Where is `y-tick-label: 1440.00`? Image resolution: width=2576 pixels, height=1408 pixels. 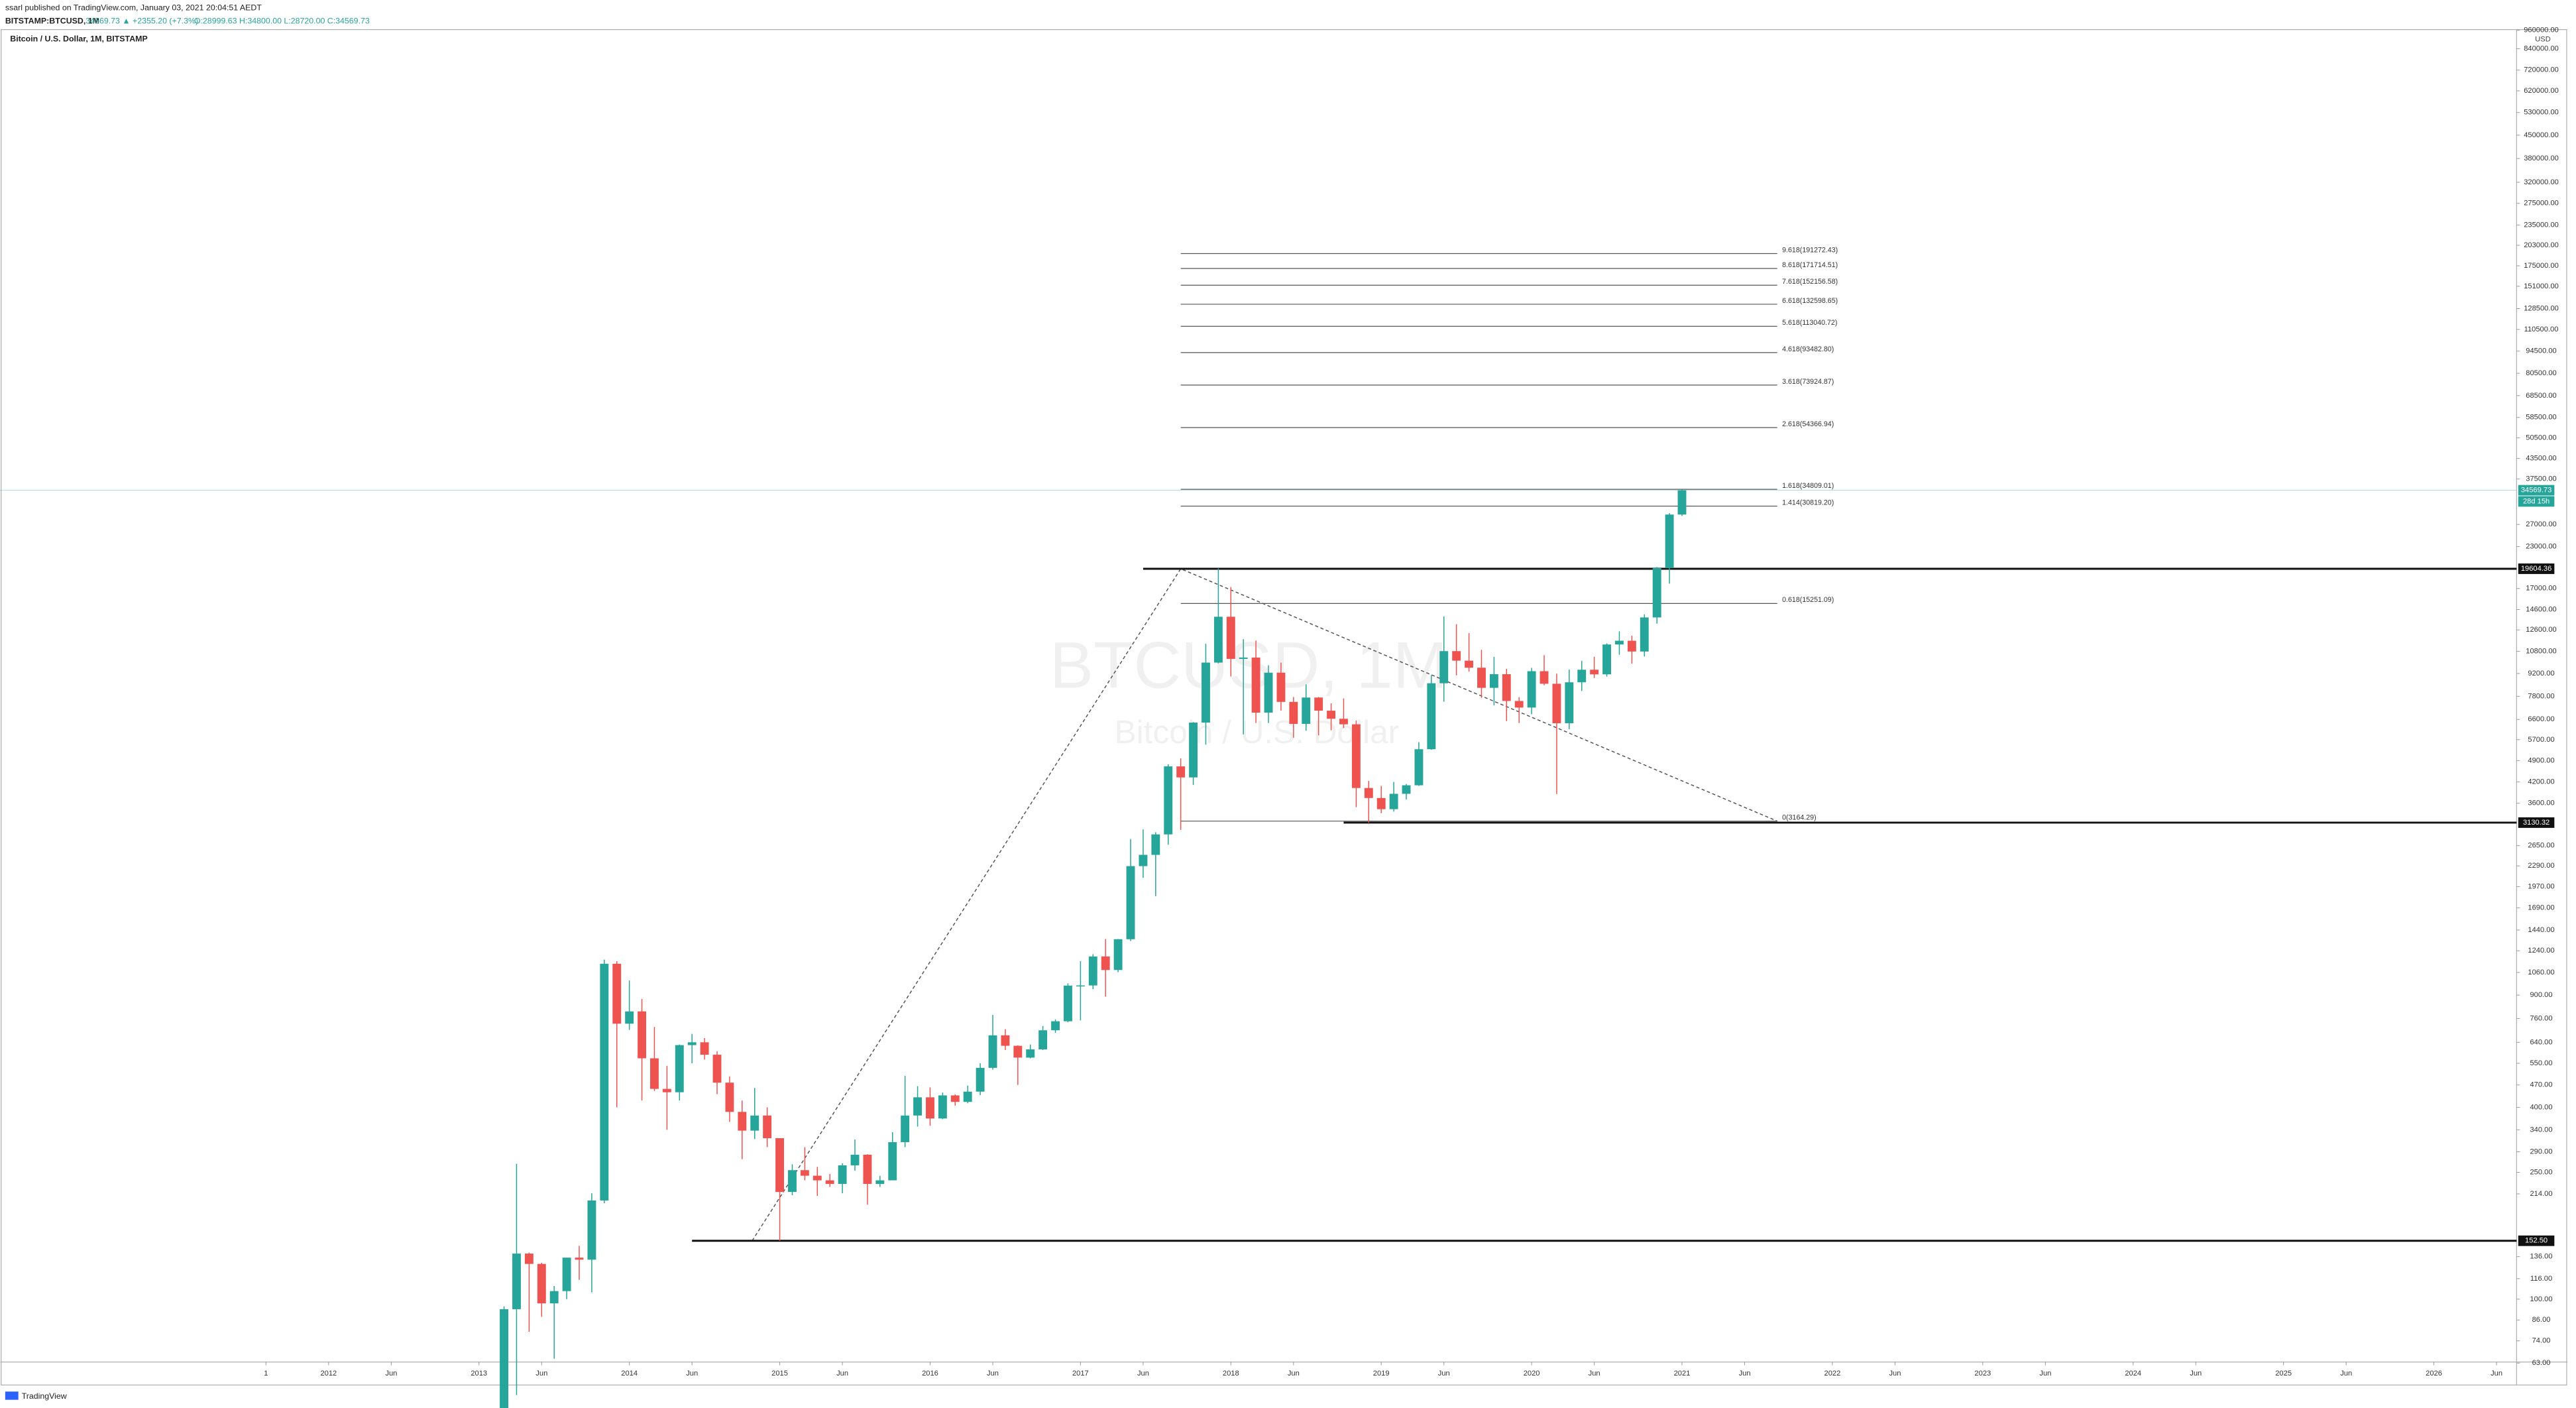
y-tick-label: 1440.00 is located at coordinates (2541, 930).